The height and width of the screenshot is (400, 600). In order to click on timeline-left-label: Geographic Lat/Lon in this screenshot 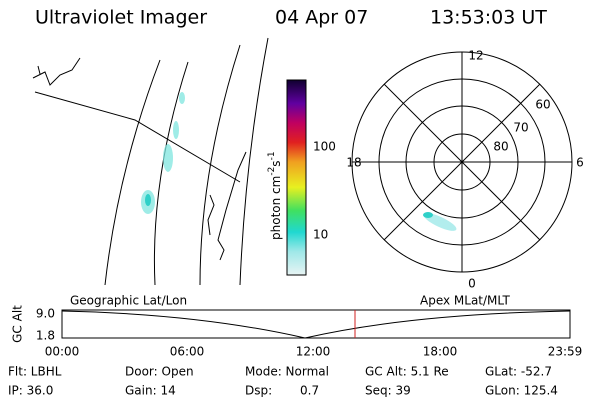, I will do `click(128, 301)`.